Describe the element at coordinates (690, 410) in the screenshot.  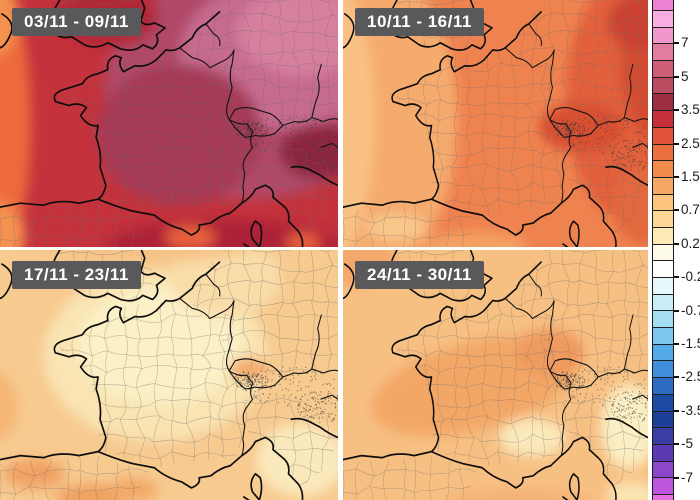
I see `colorbar-label: -3.5` at that location.